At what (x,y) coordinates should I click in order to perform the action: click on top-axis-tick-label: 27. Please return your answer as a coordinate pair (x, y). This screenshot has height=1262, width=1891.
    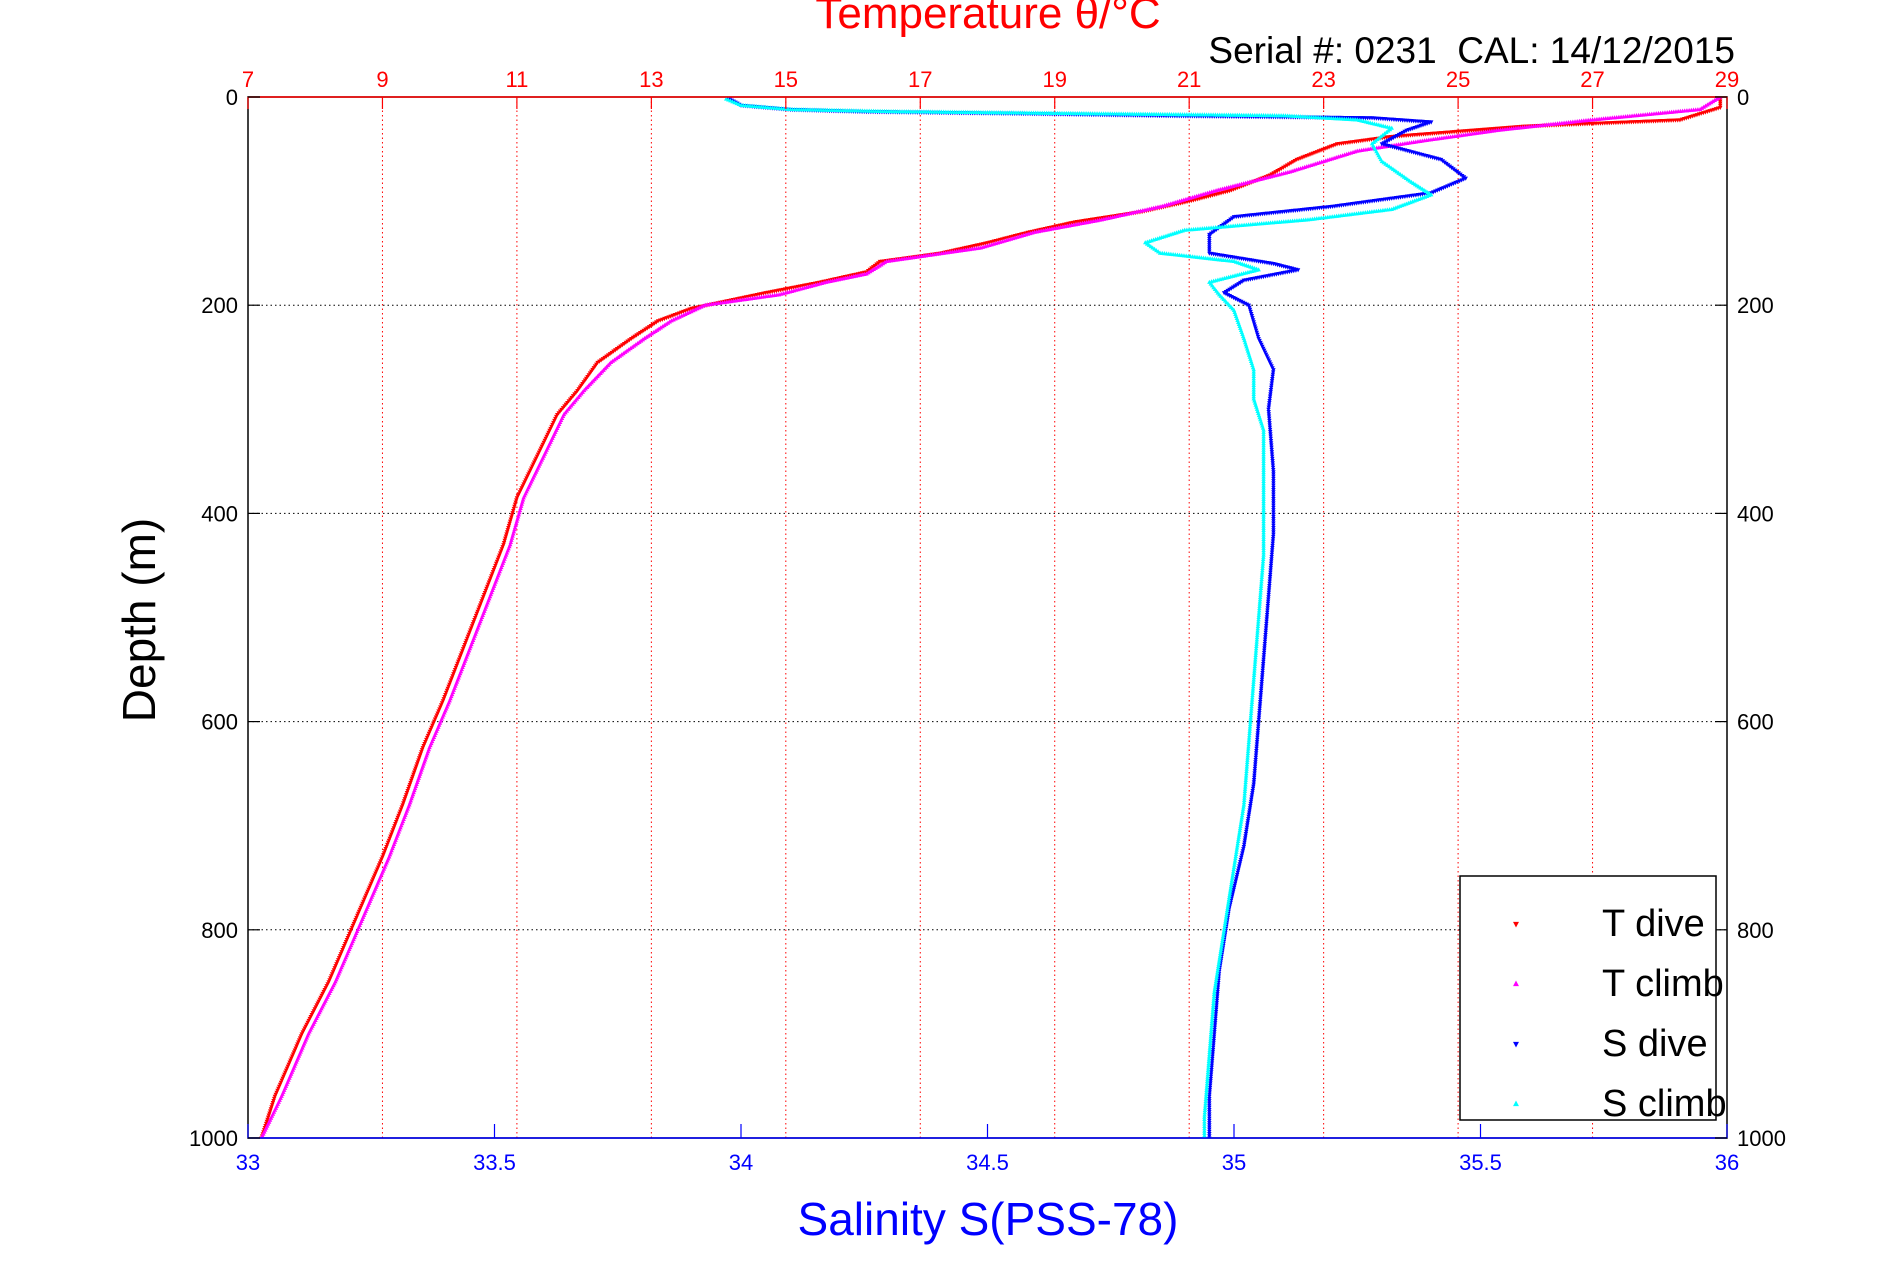
    Looking at the image, I should click on (1592, 79).